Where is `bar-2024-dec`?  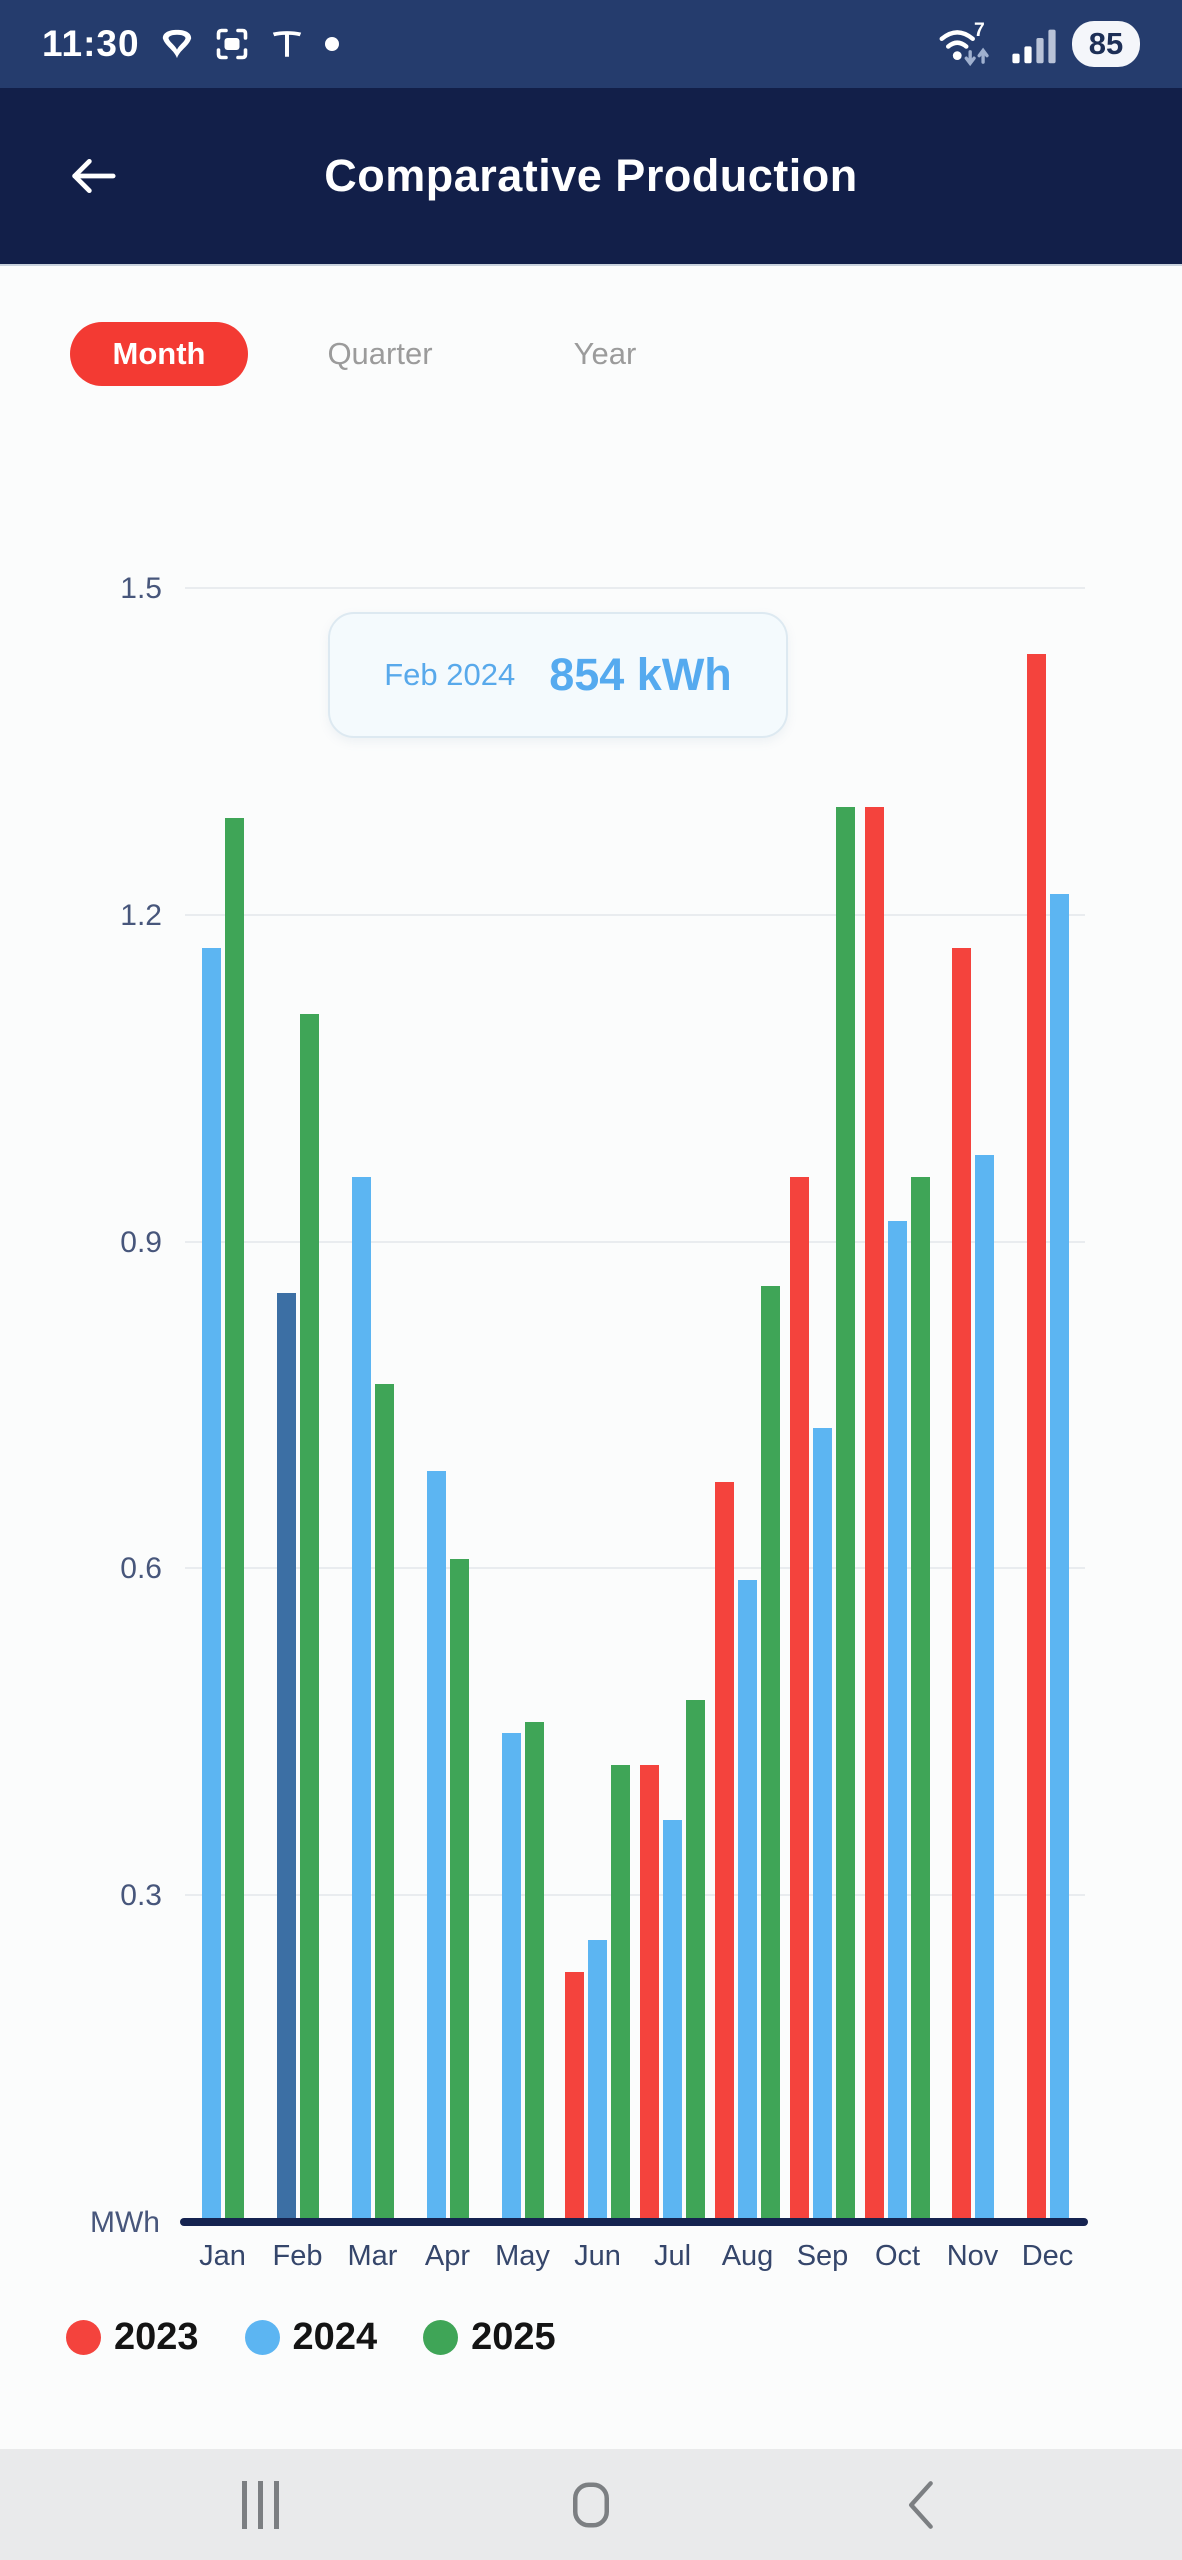 bar-2024-dec is located at coordinates (1059, 1558).